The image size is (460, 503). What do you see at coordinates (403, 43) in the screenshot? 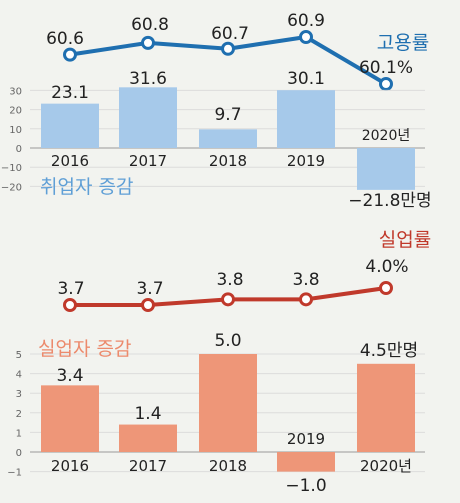
I see `employment-rate-title: 고용률` at bounding box center [403, 43].